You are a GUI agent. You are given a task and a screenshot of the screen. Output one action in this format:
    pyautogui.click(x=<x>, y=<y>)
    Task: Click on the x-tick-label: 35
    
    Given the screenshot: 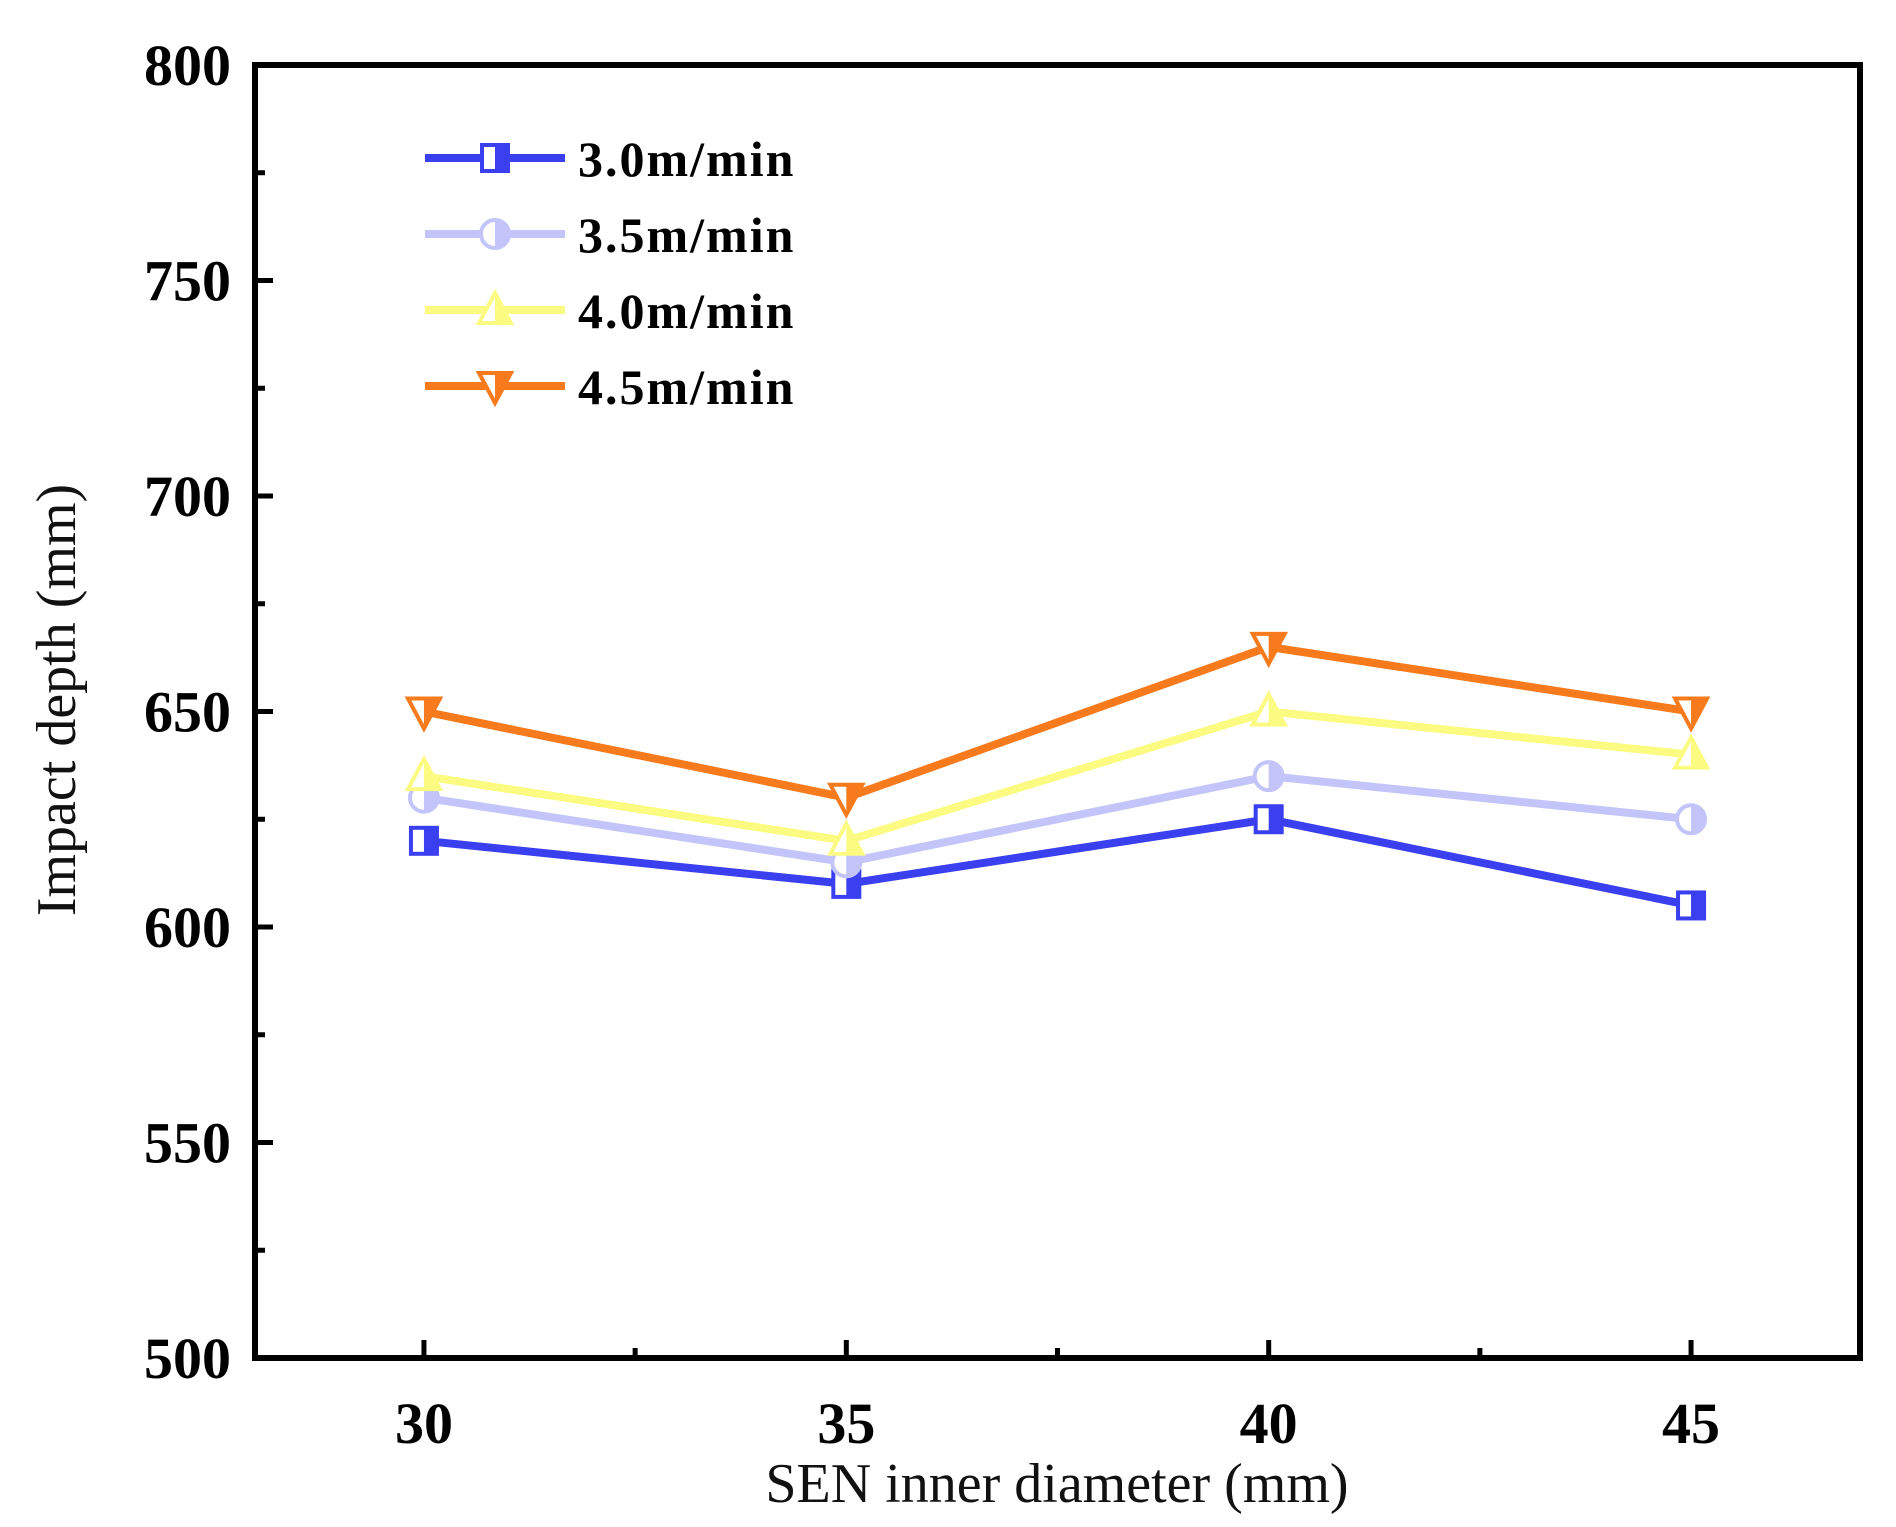 What is the action you would take?
    pyautogui.click(x=846, y=1423)
    